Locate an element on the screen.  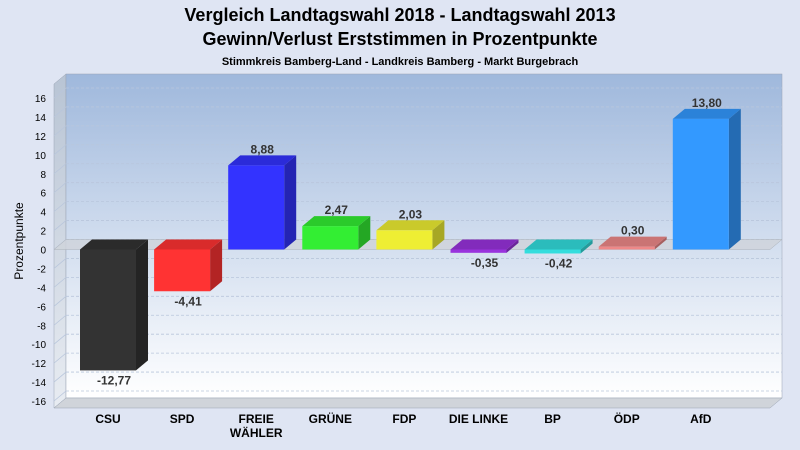
bar-freie-wähler is located at coordinates (262, 202).